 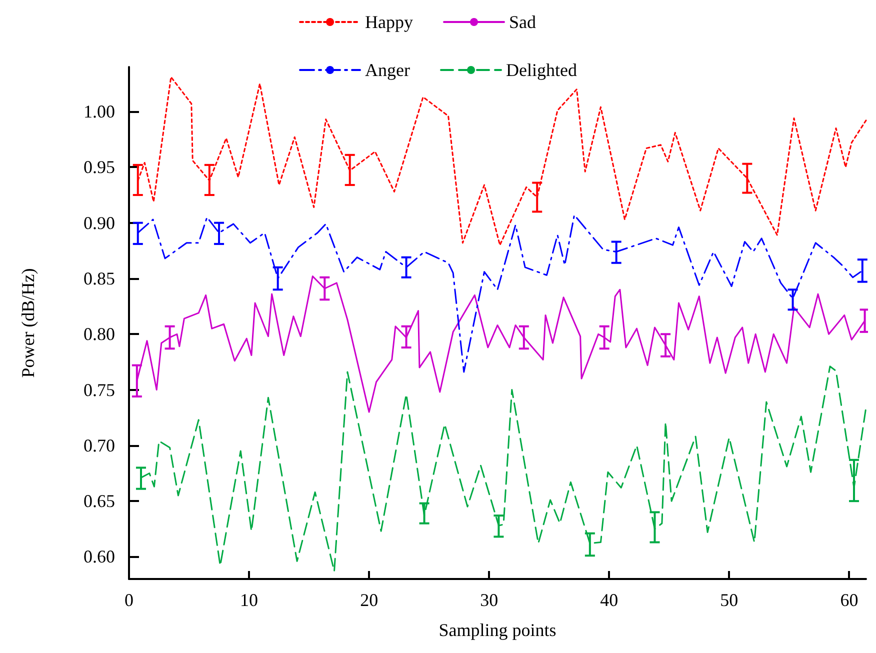 I want to click on y-tick-label: 0.85, so click(x=99, y=278).